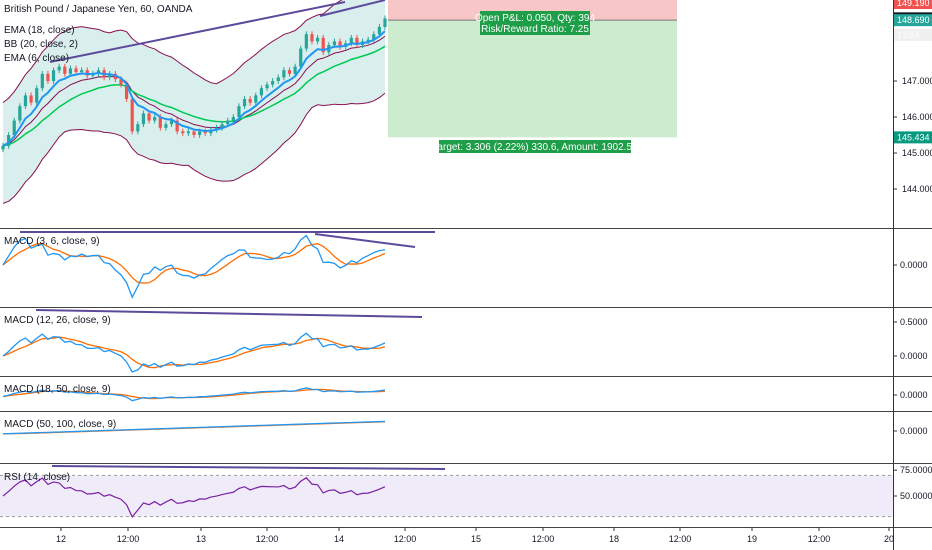 This screenshot has width=932, height=550. Describe the element at coordinates (917, 153) in the screenshot. I see `price-tick-label: 145.000` at that location.